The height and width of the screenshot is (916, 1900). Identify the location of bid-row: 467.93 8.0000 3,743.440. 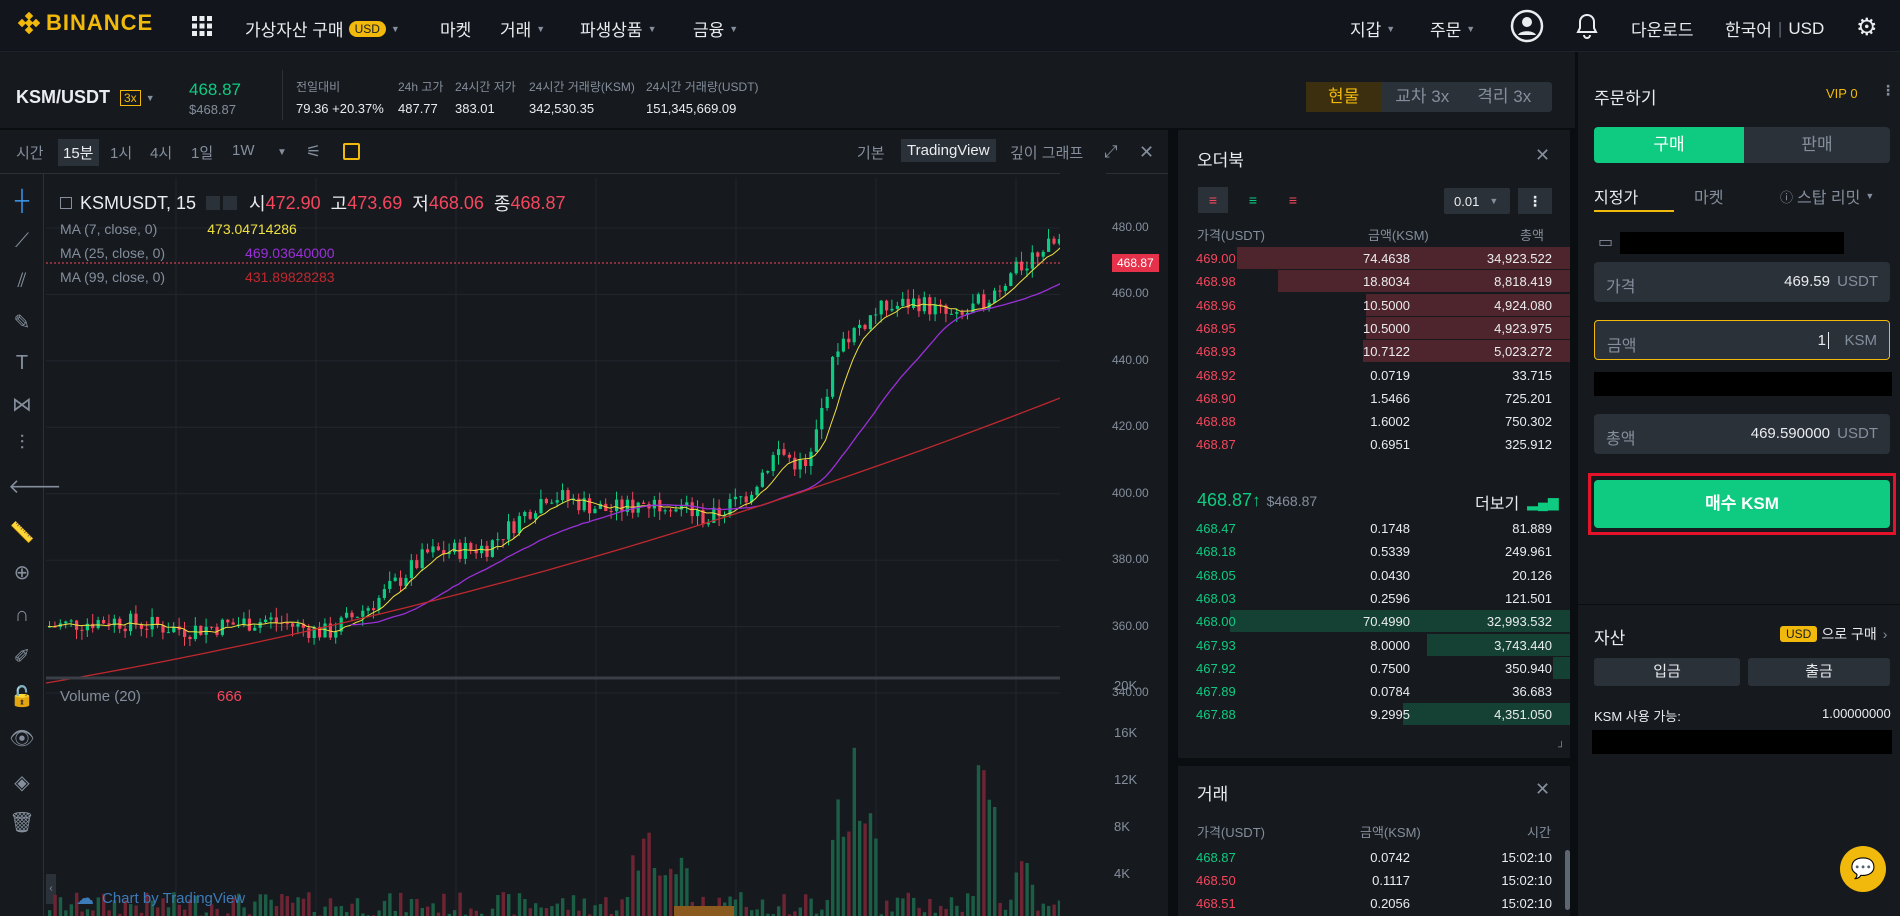
(1374, 645).